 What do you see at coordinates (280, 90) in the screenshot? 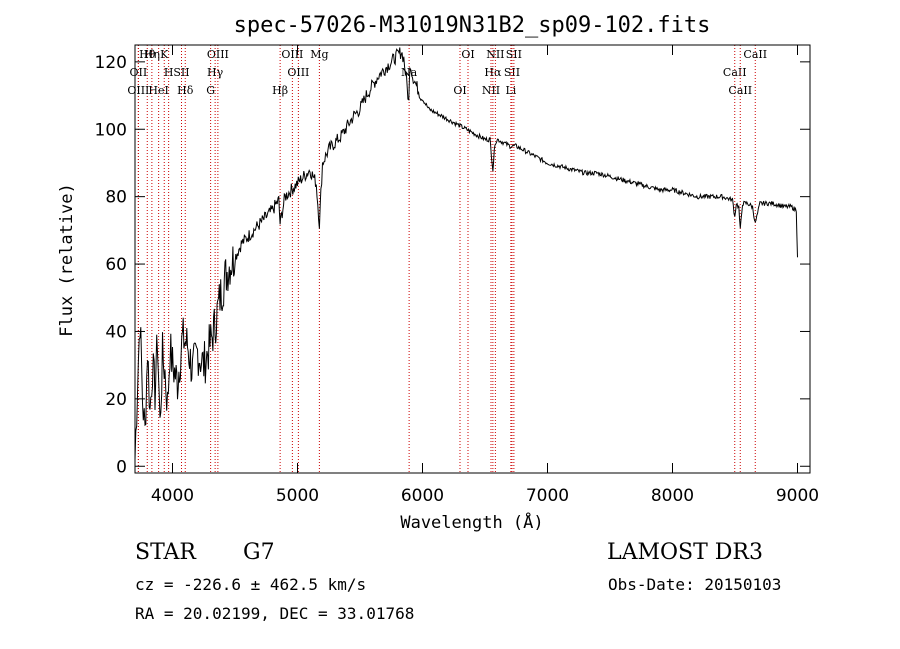
I see `line-label: Hβ` at bounding box center [280, 90].